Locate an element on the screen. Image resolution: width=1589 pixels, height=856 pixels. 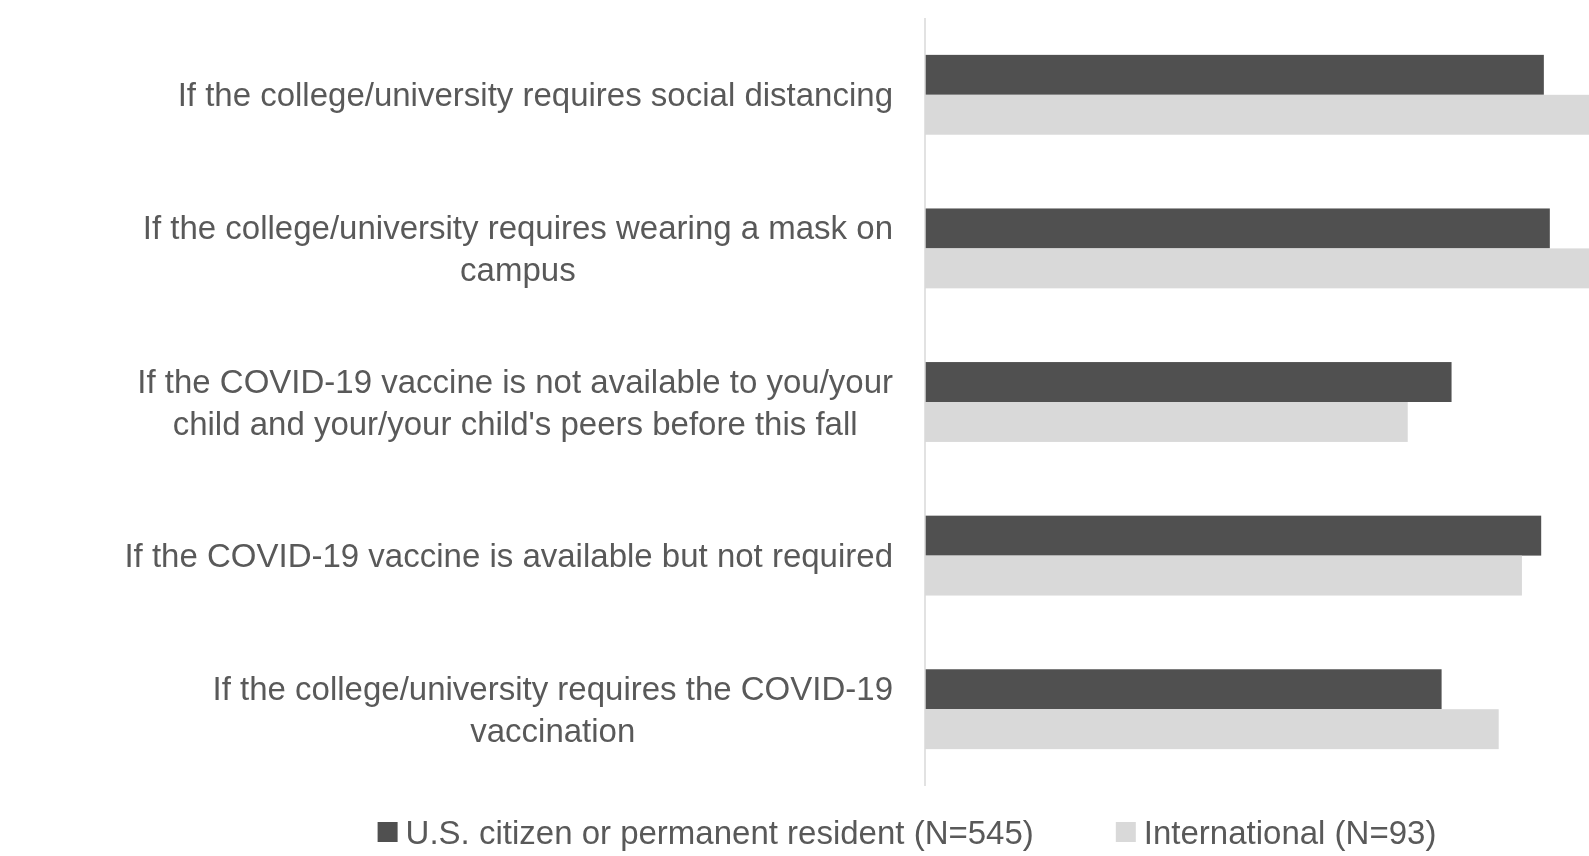
y-tick-label: If the COVID-19 vaccine is available but not required is located at coordinates (508, 556).